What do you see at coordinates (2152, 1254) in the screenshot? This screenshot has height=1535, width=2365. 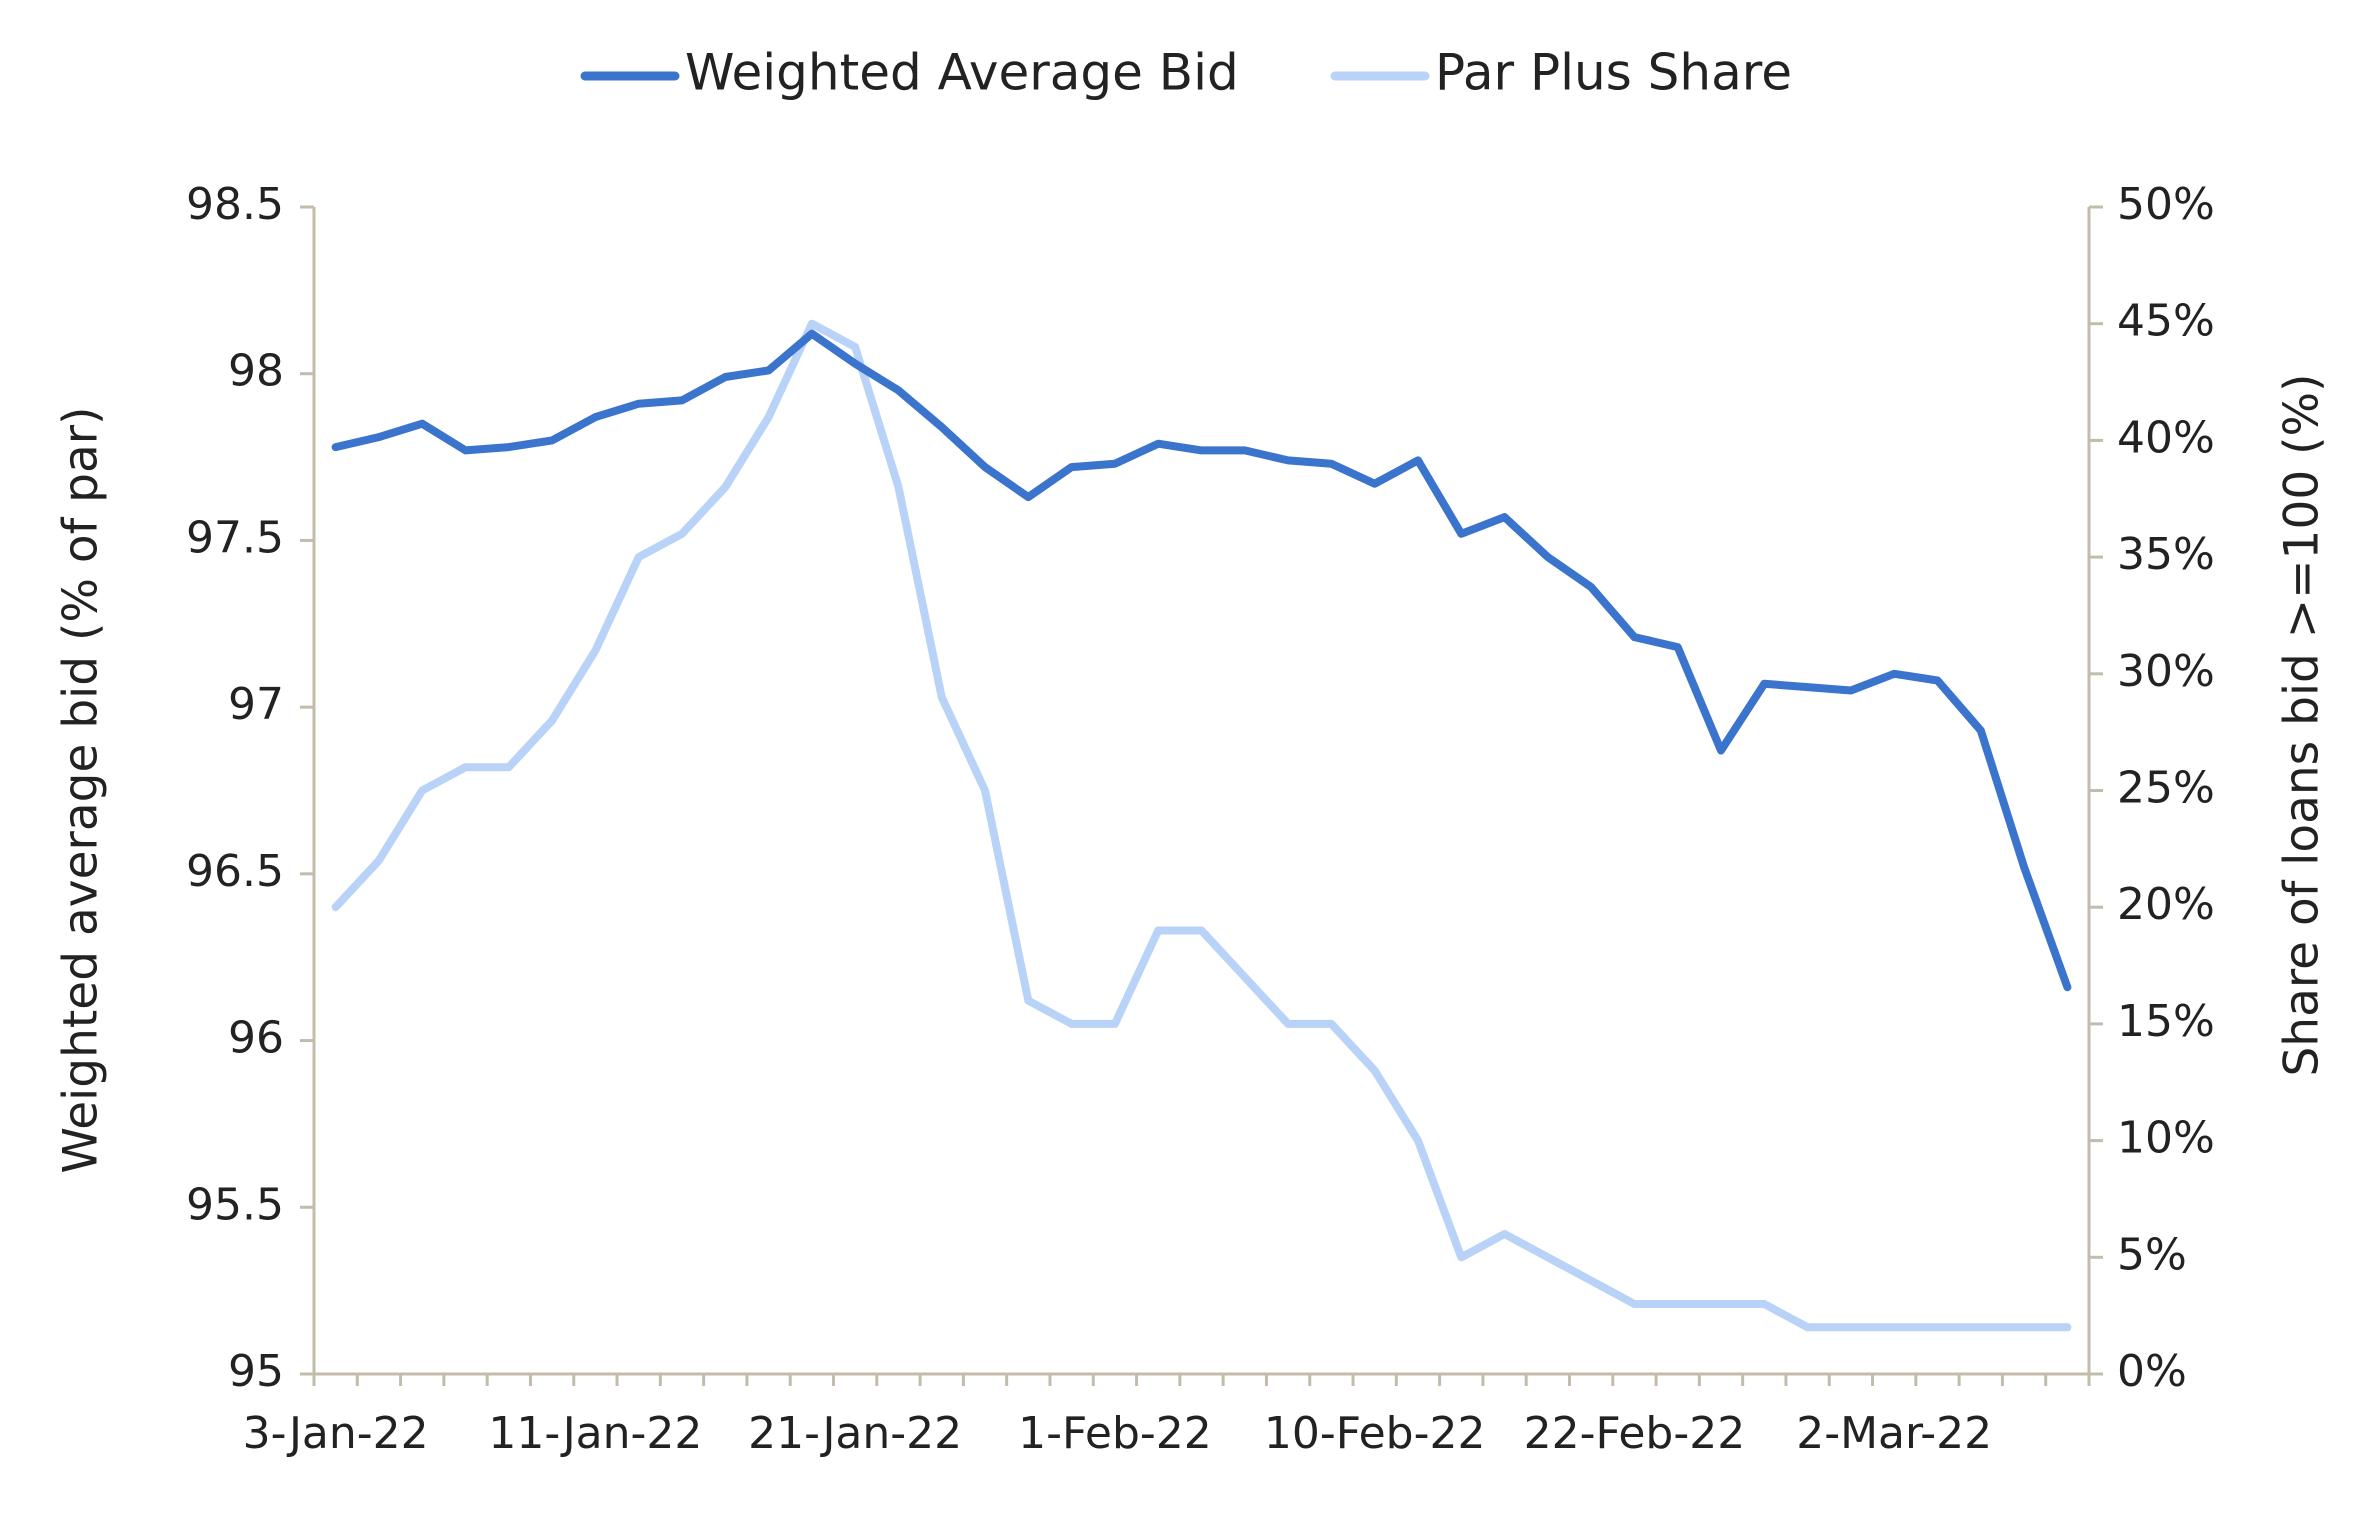 I see `y2-tick-label: 5%` at bounding box center [2152, 1254].